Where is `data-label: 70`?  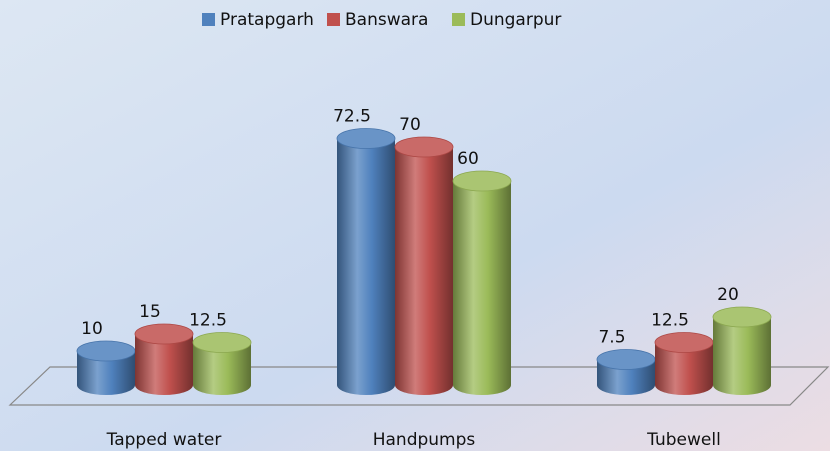 data-label: 70 is located at coordinates (410, 125).